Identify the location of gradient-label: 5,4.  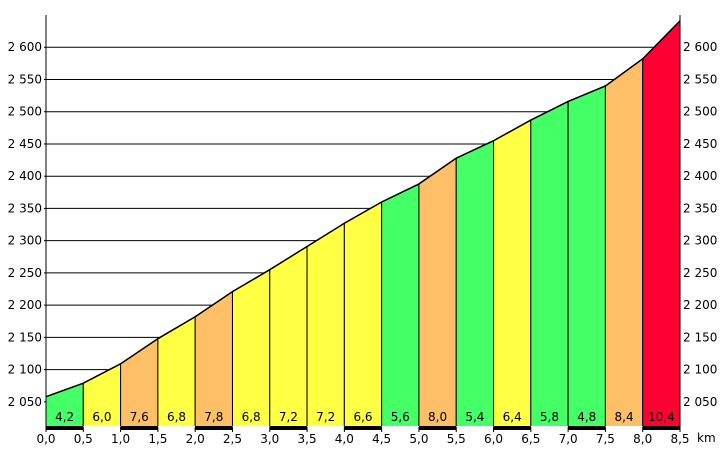
(474, 417).